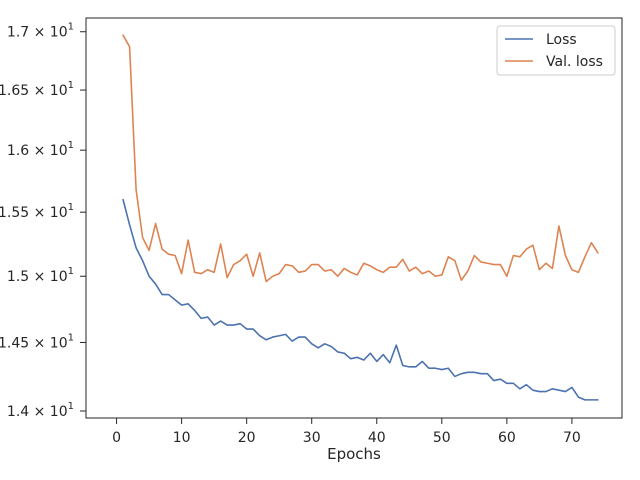  I want to click on y-tick-label: 1.4 × 10¹, so click(40, 410).